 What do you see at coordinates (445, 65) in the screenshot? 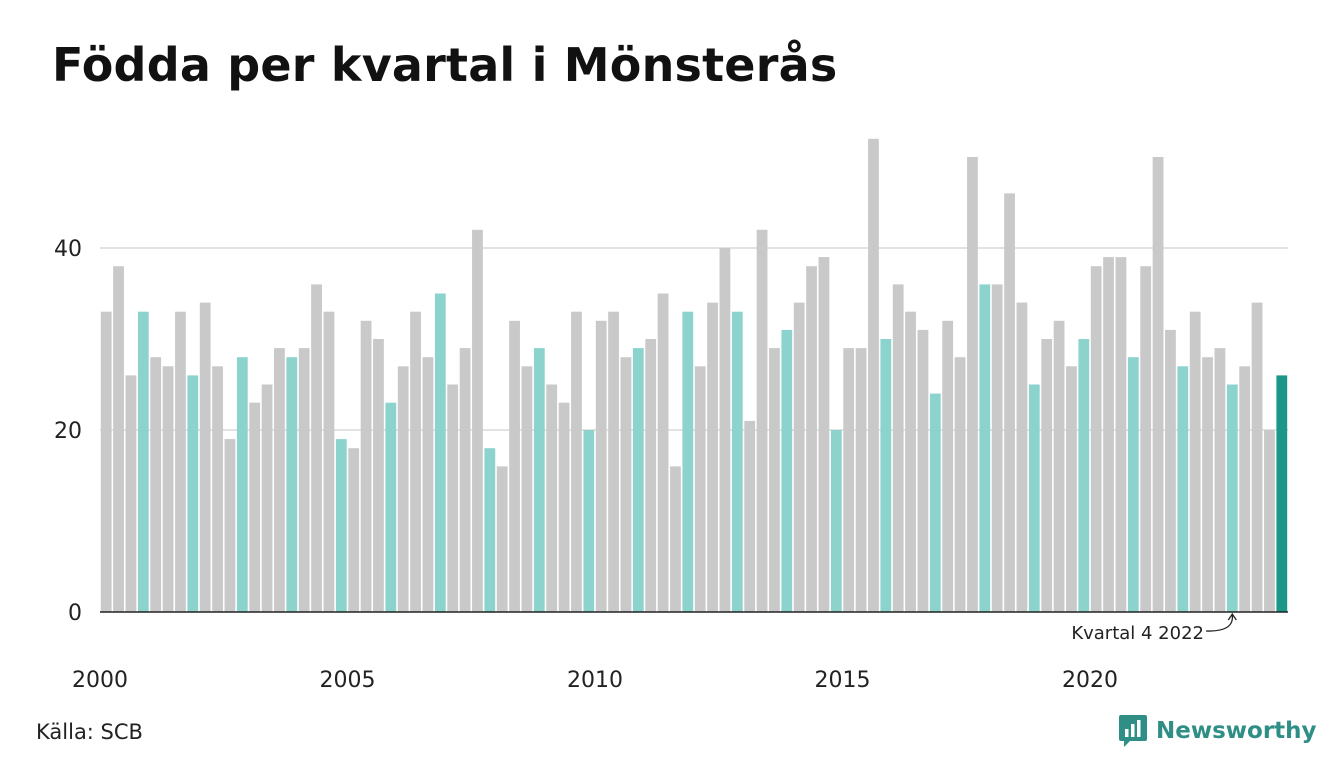
I see `chart-title: Födda per kvartal i Mönsterås` at bounding box center [445, 65].